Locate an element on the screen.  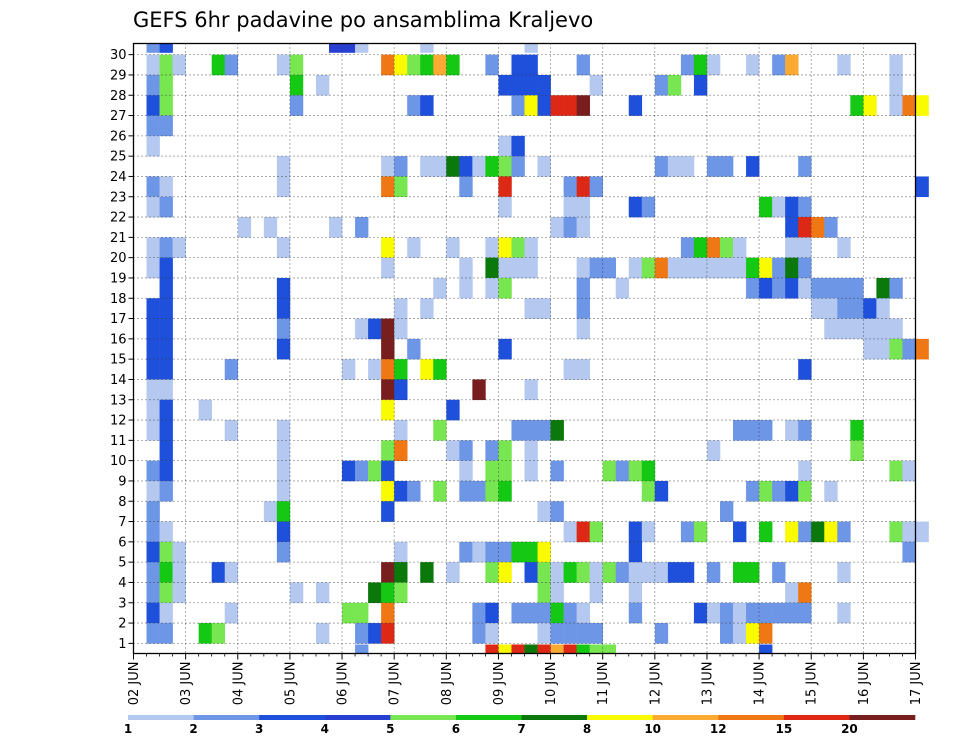
colorbar-tick-label: 10 is located at coordinates (652, 729).